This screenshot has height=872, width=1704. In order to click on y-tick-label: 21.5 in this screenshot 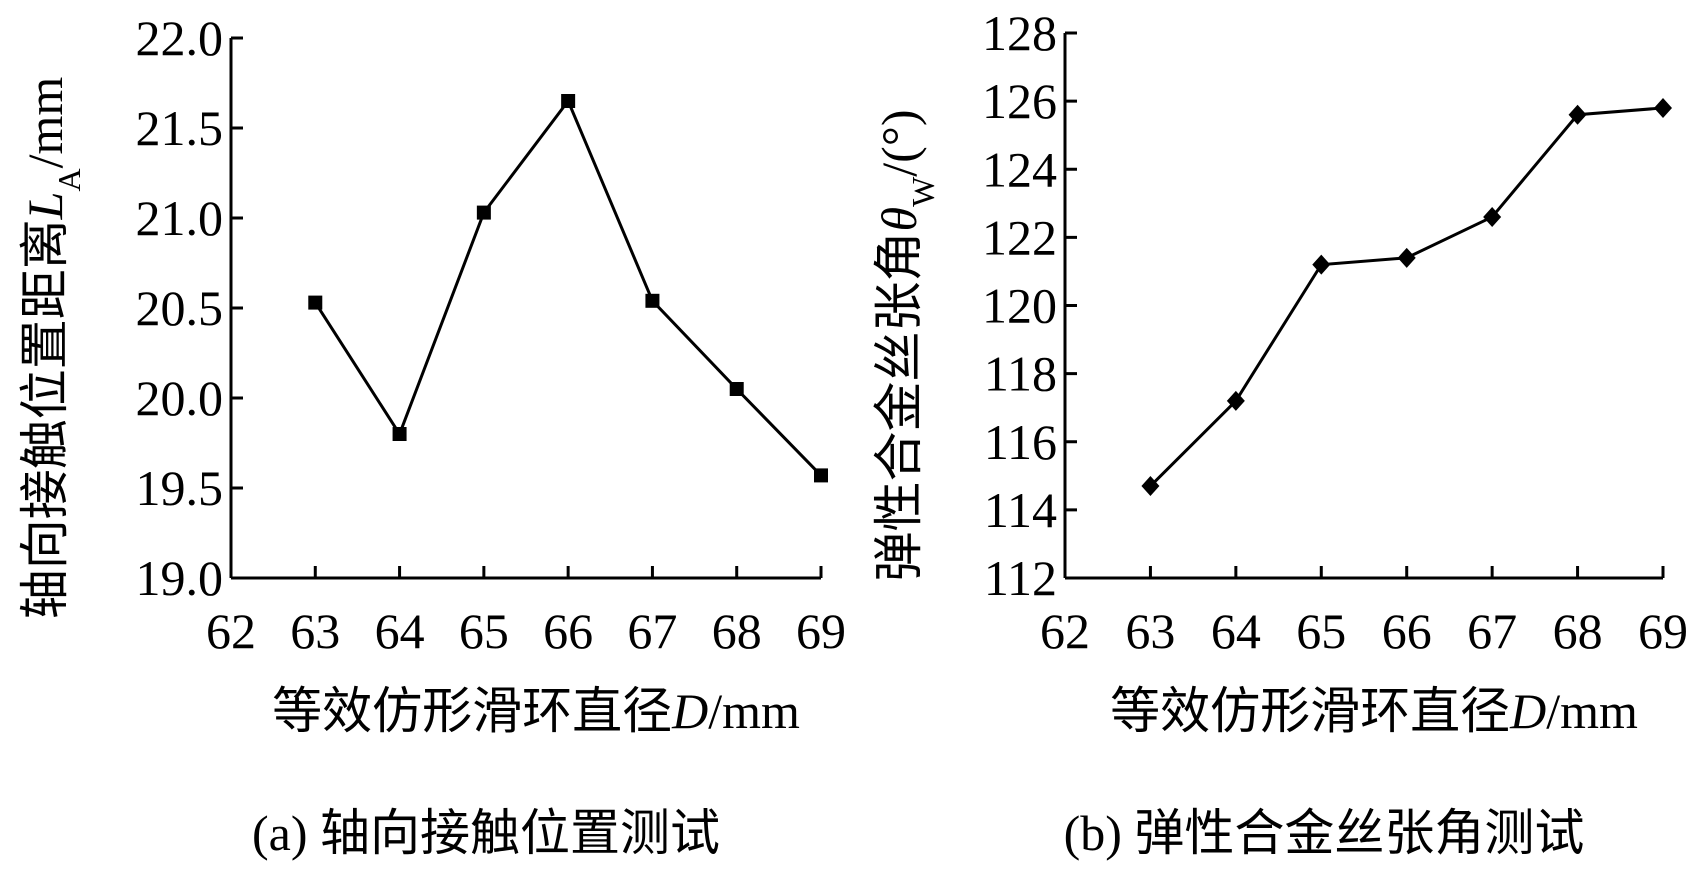, I will do `click(180, 128)`.